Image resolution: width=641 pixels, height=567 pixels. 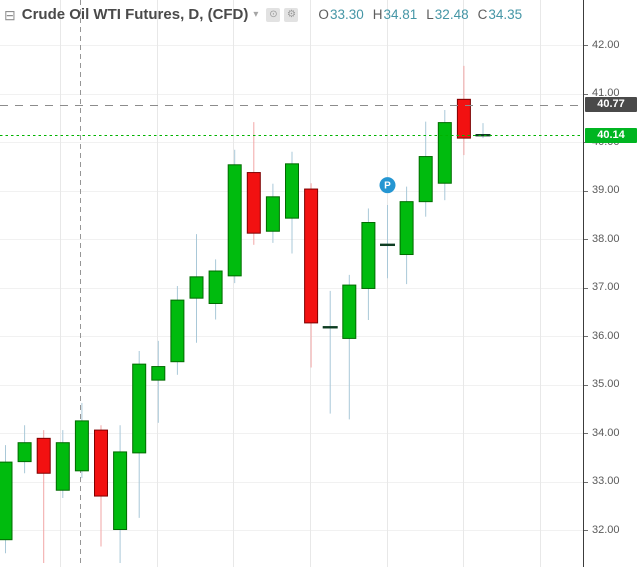 What do you see at coordinates (606, 190) in the screenshot?
I see `axis-tick-label: 39.00` at bounding box center [606, 190].